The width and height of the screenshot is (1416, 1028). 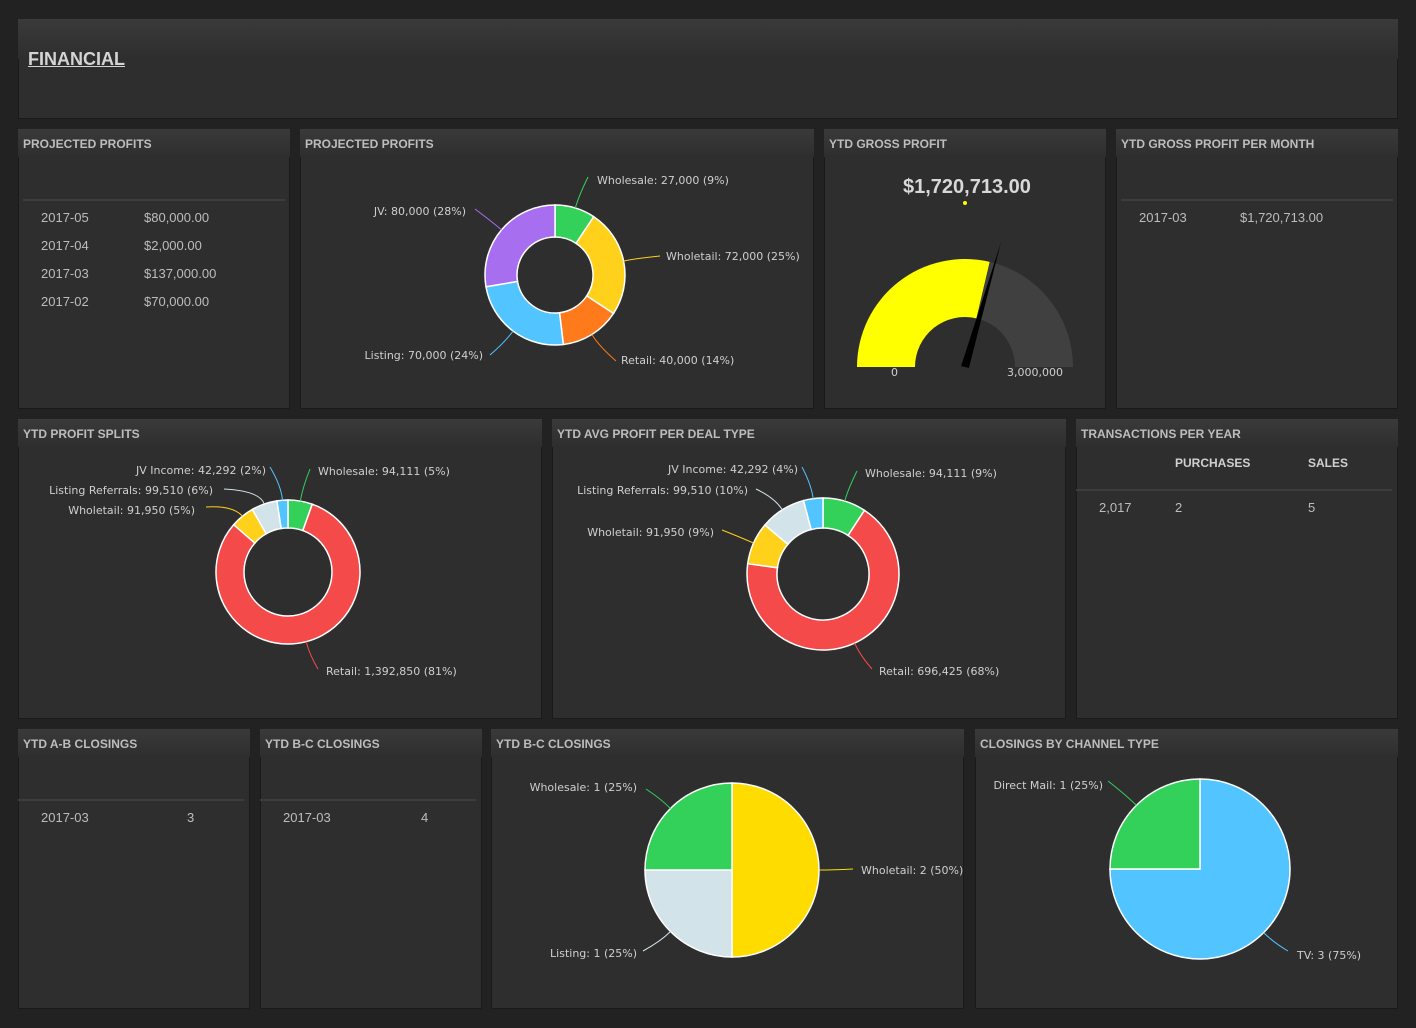 I want to click on gauge-min-label: 0, so click(x=894, y=372).